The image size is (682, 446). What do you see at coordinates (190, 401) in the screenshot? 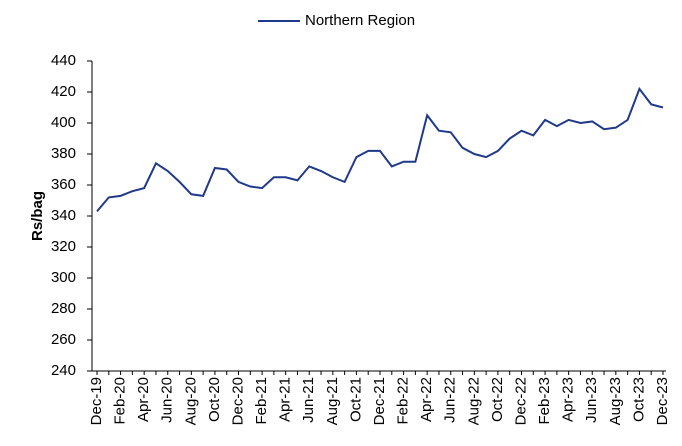
I see `x-tick-label: Aug-20` at bounding box center [190, 401].